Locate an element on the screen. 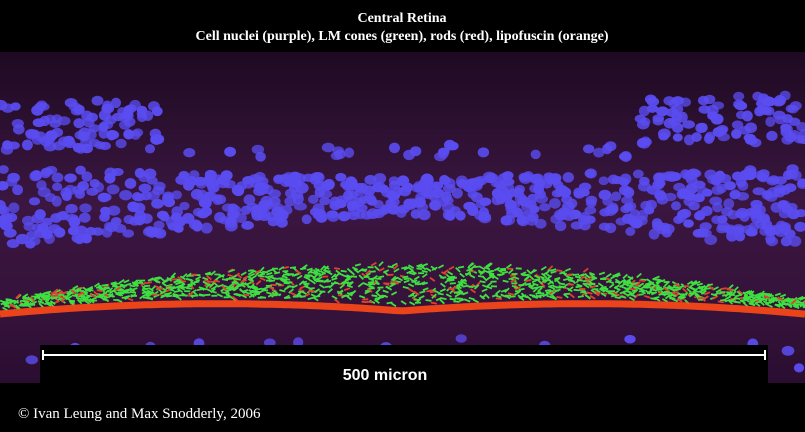 The image size is (805, 432). scale-bar-box is located at coordinates (404, 364).